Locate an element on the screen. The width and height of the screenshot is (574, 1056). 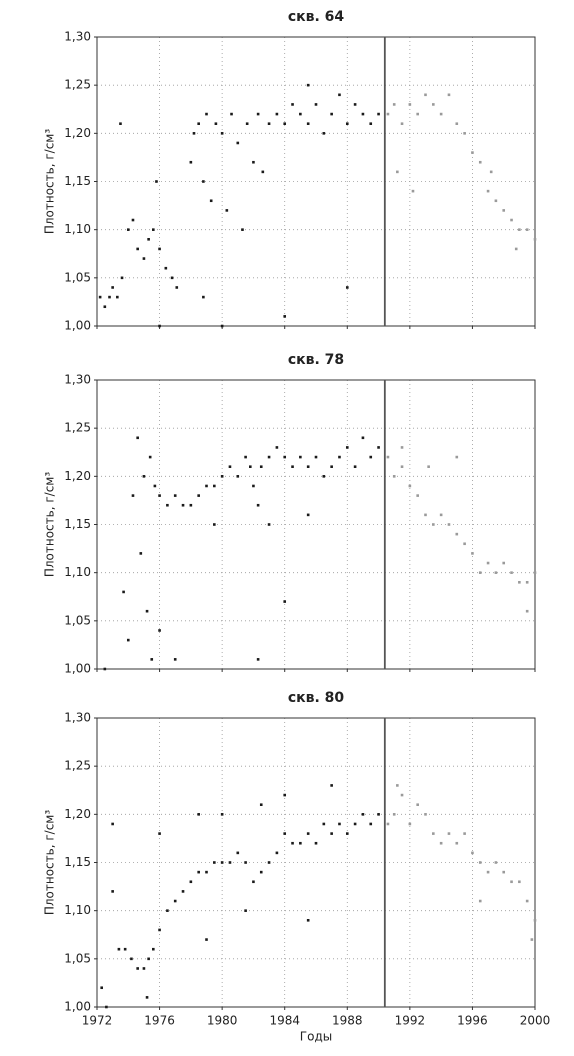
x-tick-label: 1984 is located at coordinates (284, 1021).